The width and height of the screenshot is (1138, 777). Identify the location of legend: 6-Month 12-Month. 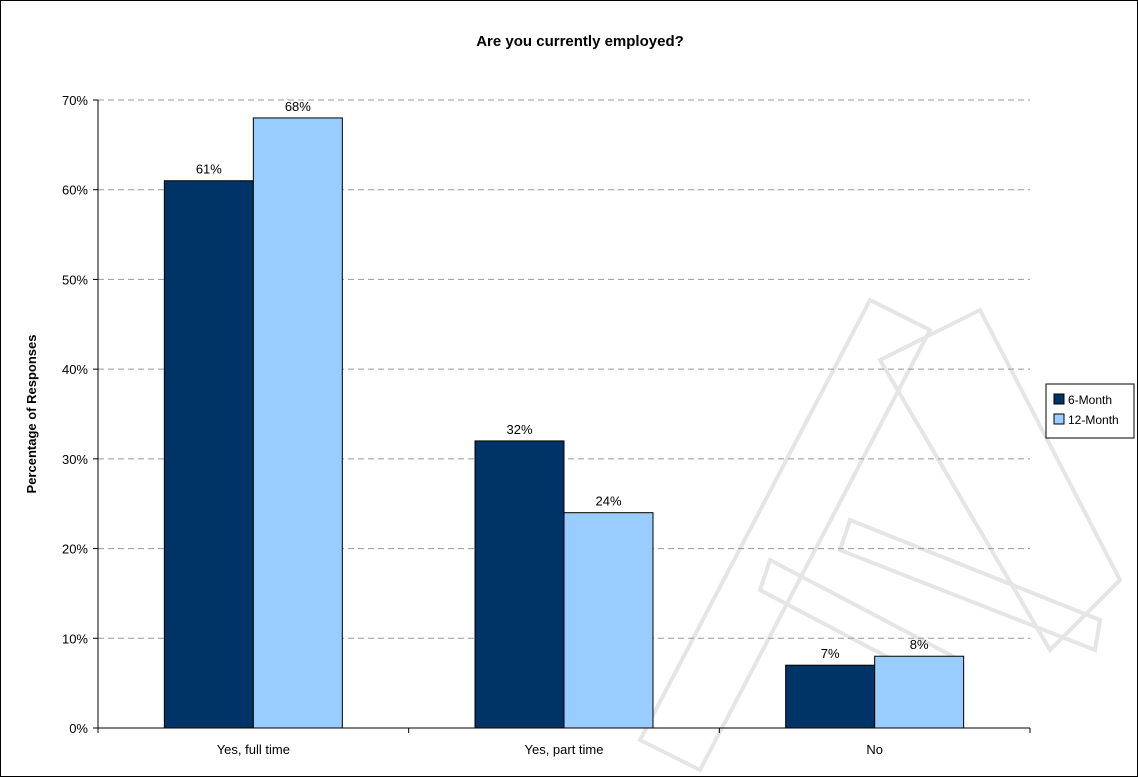
(1090, 411).